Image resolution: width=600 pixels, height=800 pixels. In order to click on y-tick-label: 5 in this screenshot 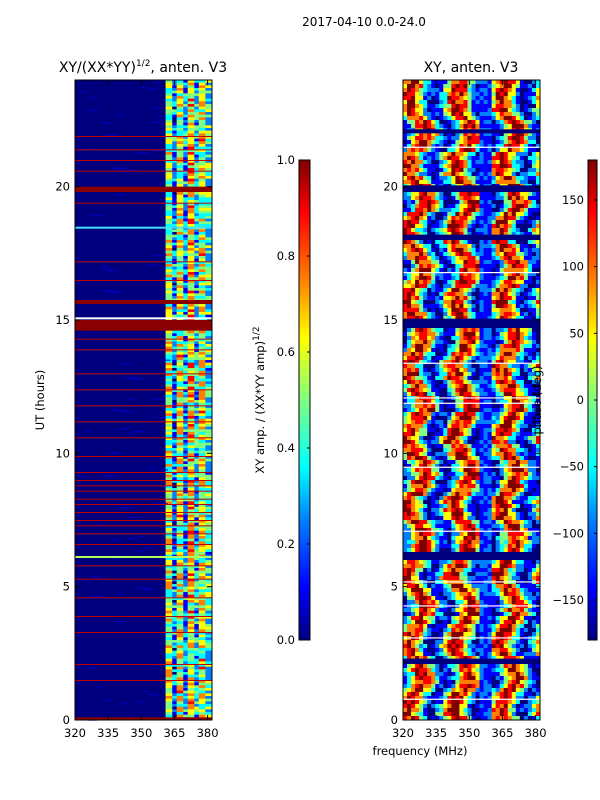, I will do `click(66, 587)`.